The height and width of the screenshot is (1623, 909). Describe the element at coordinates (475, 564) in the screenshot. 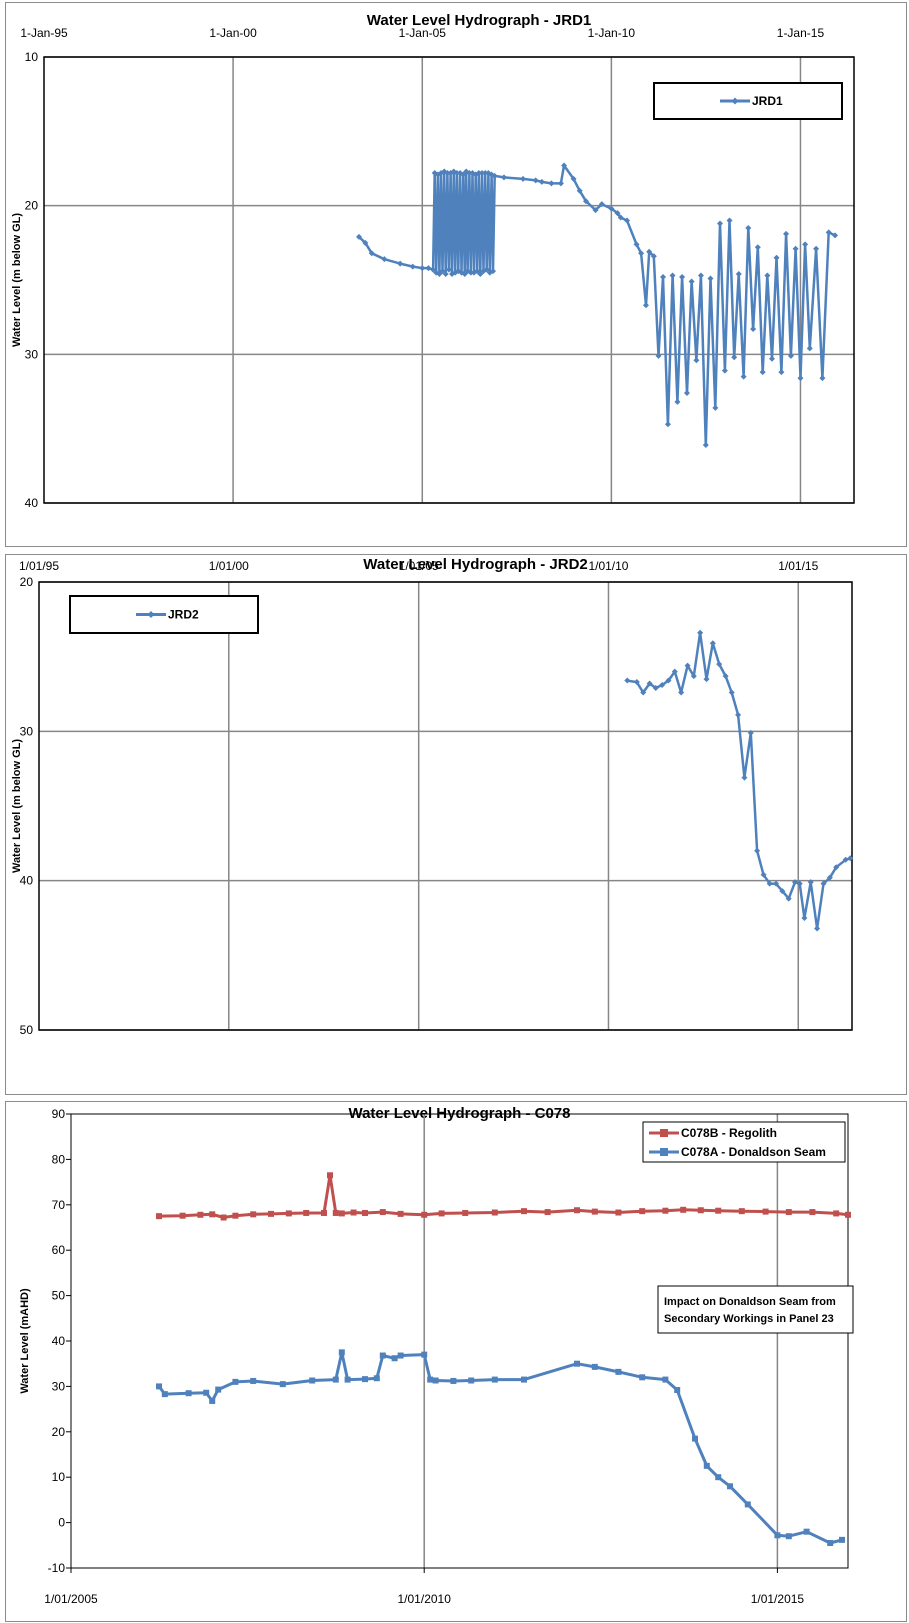

I see `chart-title: Water Level Hydrograph - JRD2` at that location.